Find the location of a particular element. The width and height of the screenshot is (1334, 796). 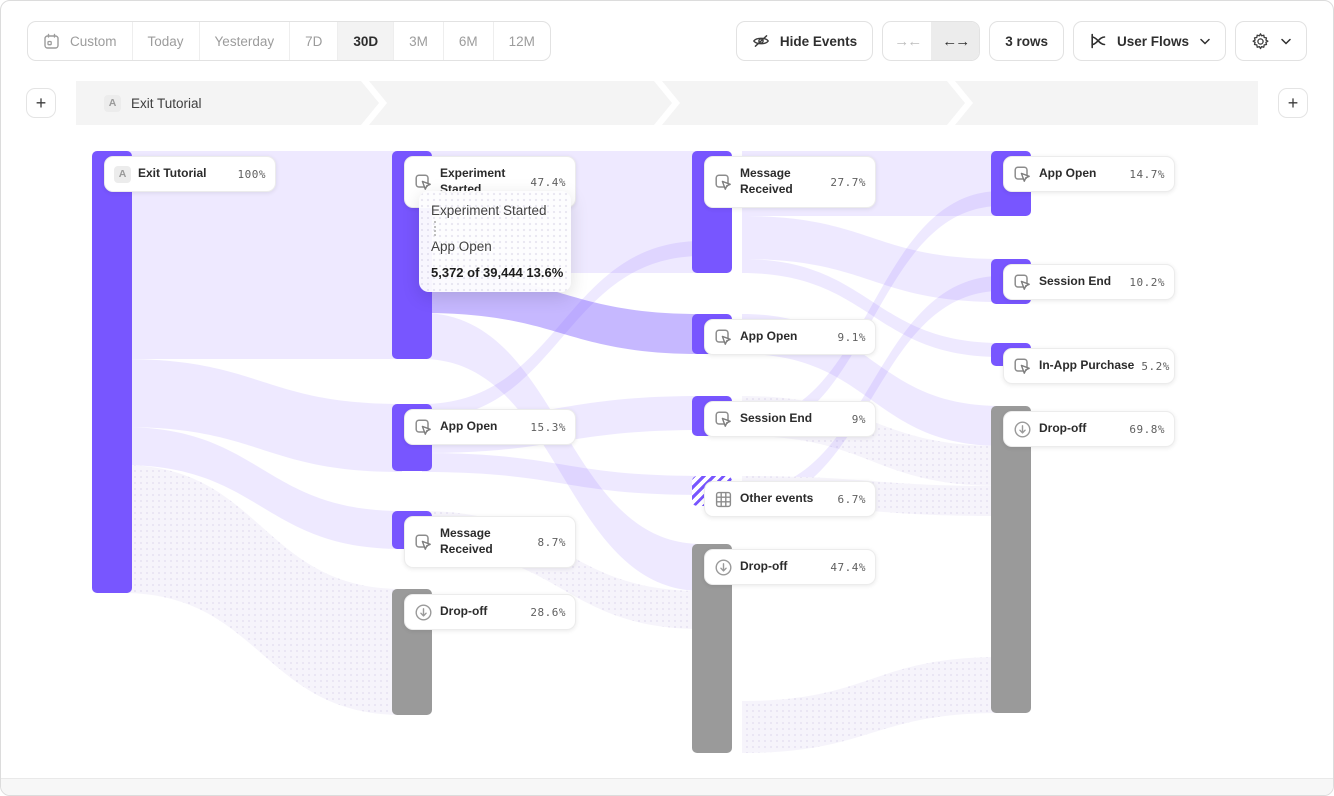

date-range-label: Yesterday is located at coordinates (244, 41).